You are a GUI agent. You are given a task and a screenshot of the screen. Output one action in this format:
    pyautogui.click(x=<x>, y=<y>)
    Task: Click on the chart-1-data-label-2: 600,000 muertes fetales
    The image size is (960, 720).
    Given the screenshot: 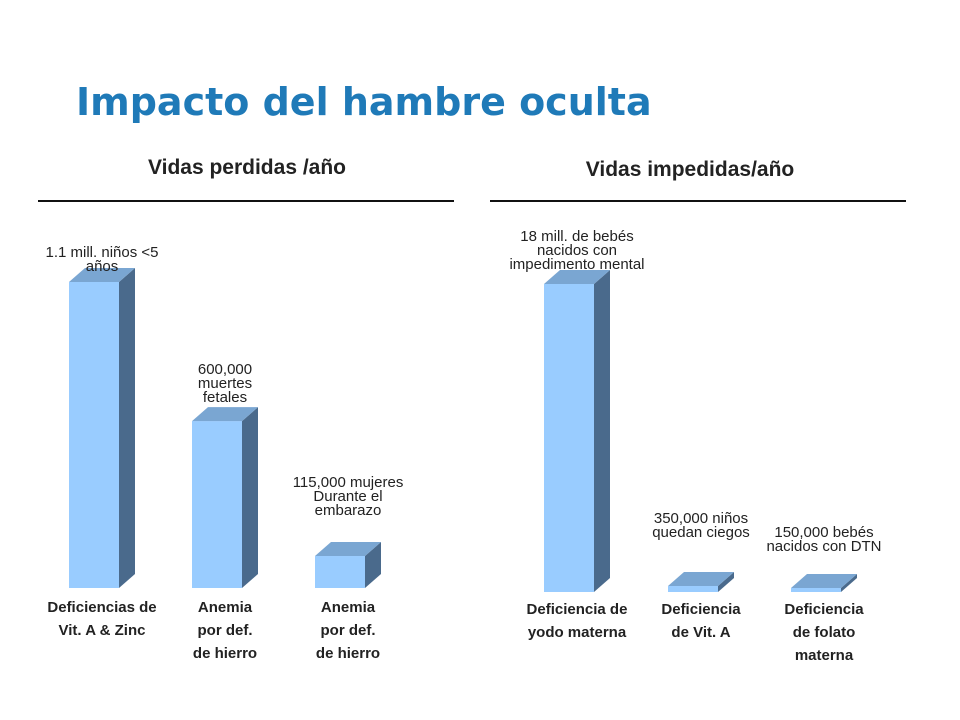 What is the action you would take?
    pyautogui.click(x=225, y=383)
    